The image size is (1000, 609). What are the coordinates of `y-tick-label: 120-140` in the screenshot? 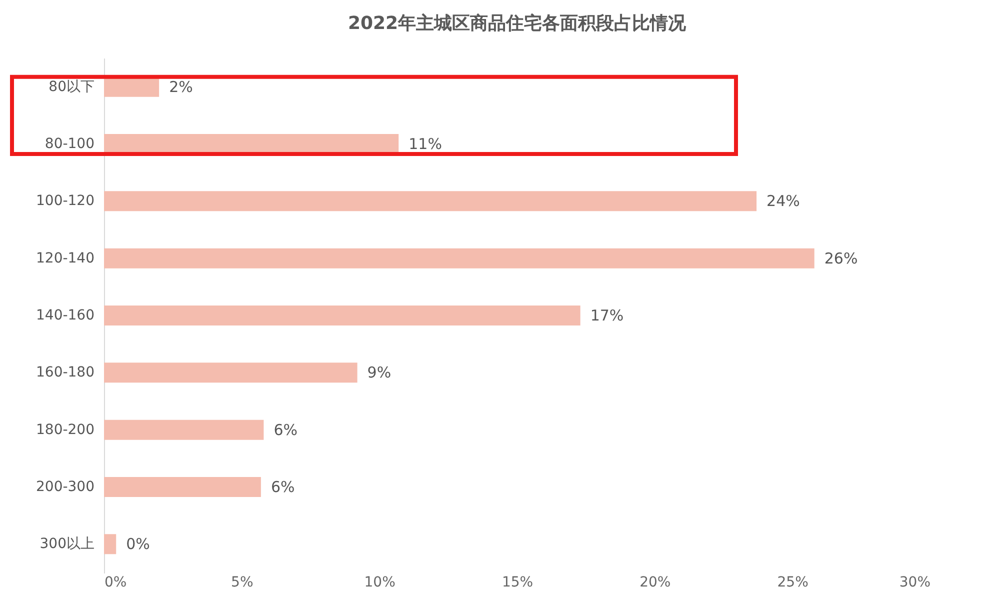 It's located at (65, 258).